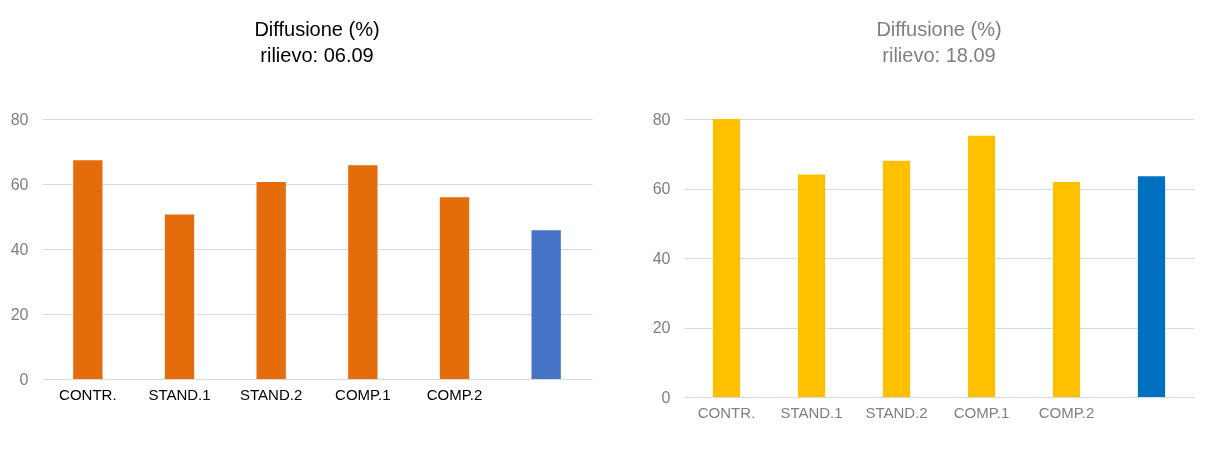 The height and width of the screenshot is (459, 1215). What do you see at coordinates (939, 55) in the screenshot?
I see `chart-subtitle: rilievo: 18.09` at bounding box center [939, 55].